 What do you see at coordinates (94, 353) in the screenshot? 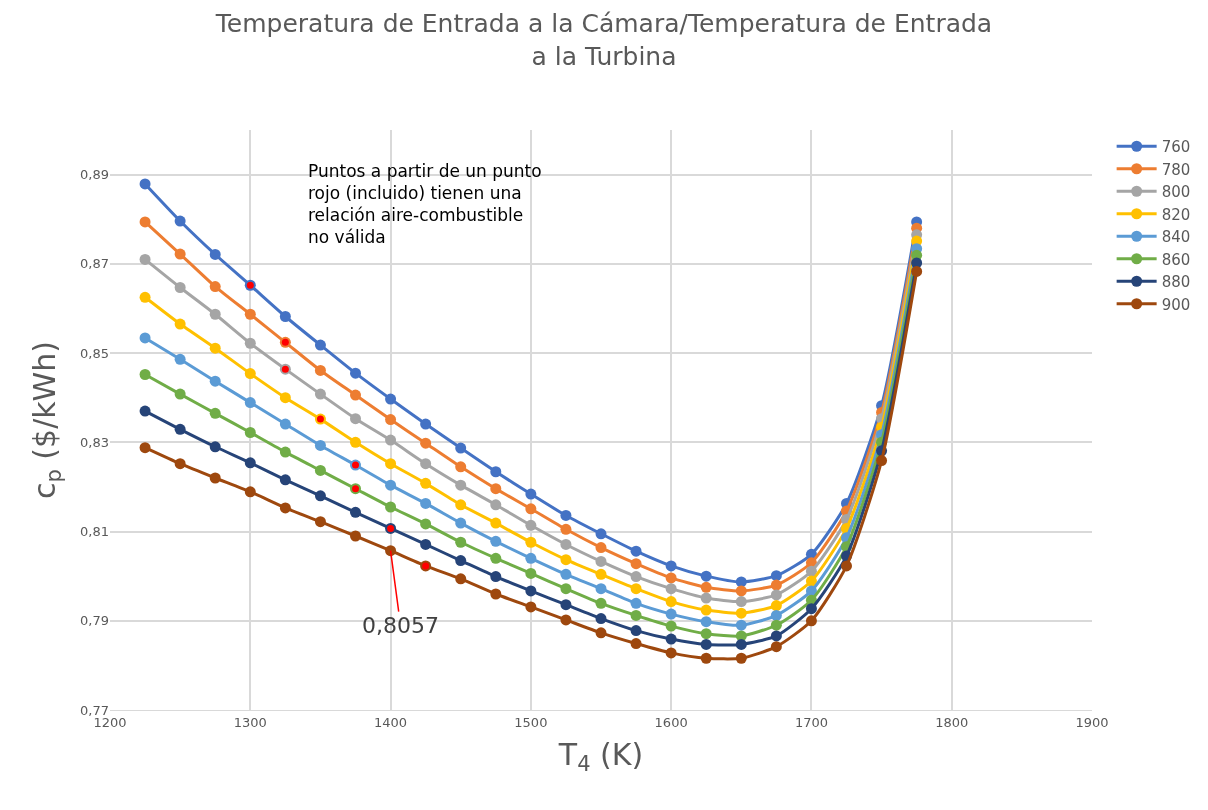
I see `y-tick-label: 0,85` at bounding box center [94, 353].